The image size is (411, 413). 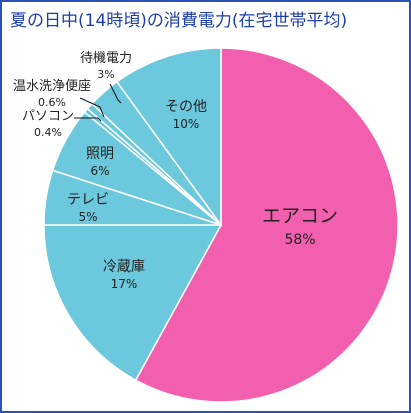 I want to click on slice-value-label: 17%, so click(x=124, y=284).